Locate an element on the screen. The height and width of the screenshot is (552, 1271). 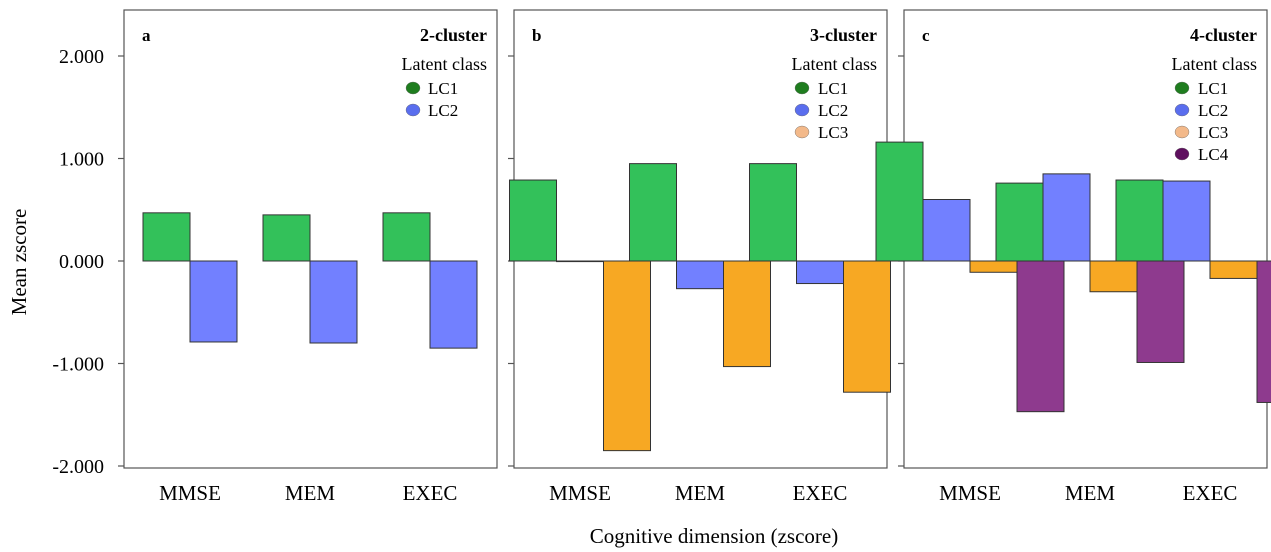
panel-letter: a is located at coordinates (146, 35).